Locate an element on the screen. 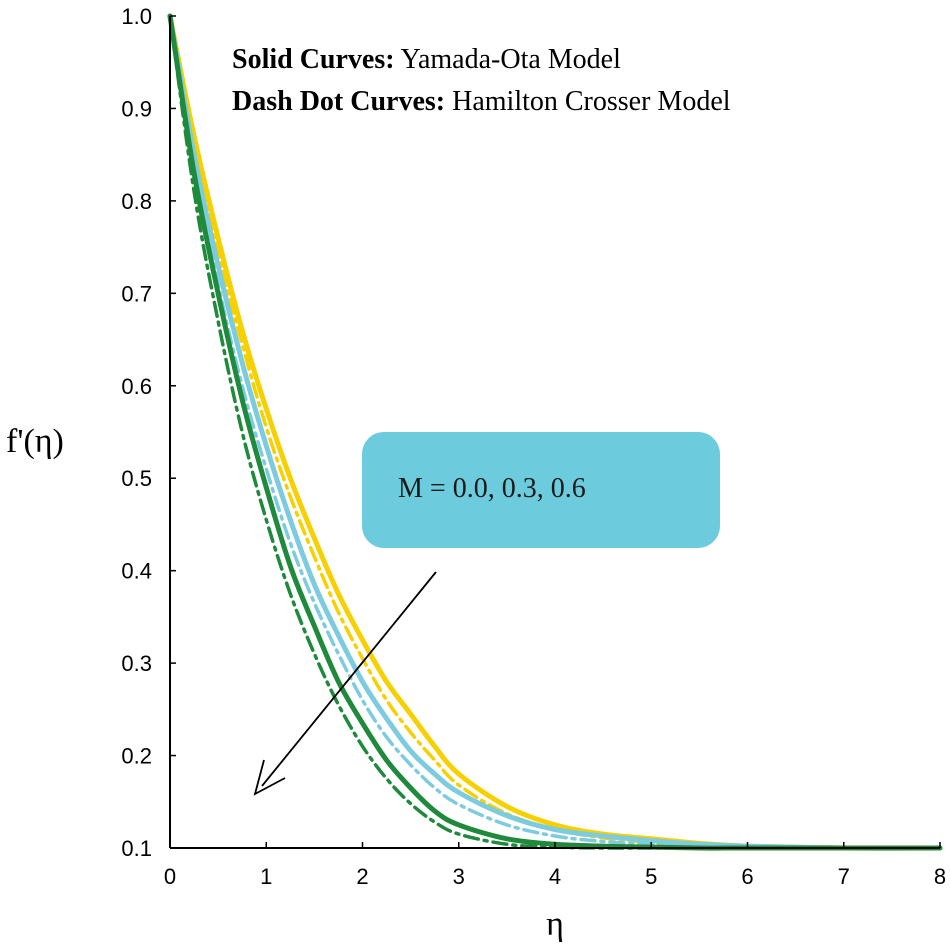 This screenshot has width=950, height=948. y-tick-label: 0.7 is located at coordinates (136, 293).